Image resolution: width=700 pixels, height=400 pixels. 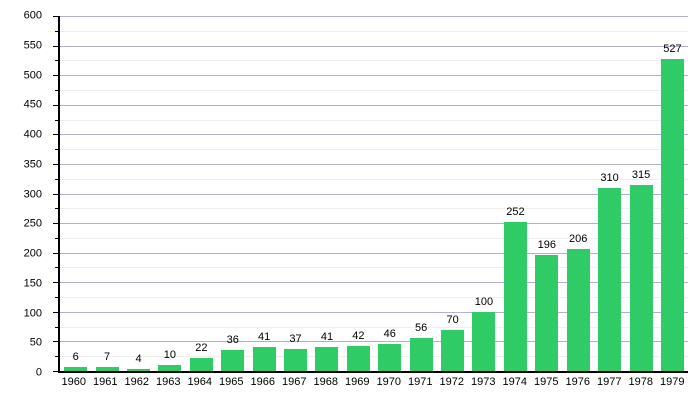 What do you see at coordinates (32, 134) in the screenshot?
I see `y-axis-label: 400` at bounding box center [32, 134].